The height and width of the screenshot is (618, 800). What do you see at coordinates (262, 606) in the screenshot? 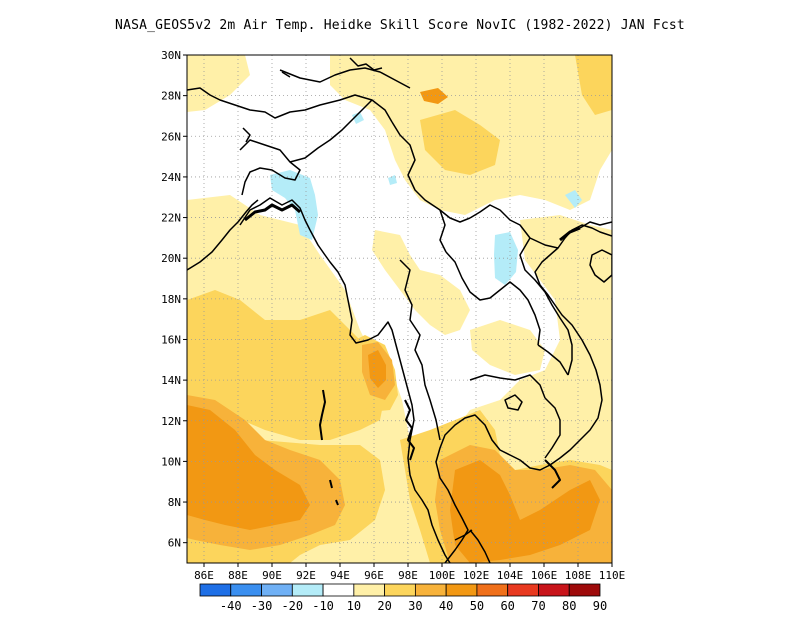
I see `colorbar-label: -30` at bounding box center [262, 606].